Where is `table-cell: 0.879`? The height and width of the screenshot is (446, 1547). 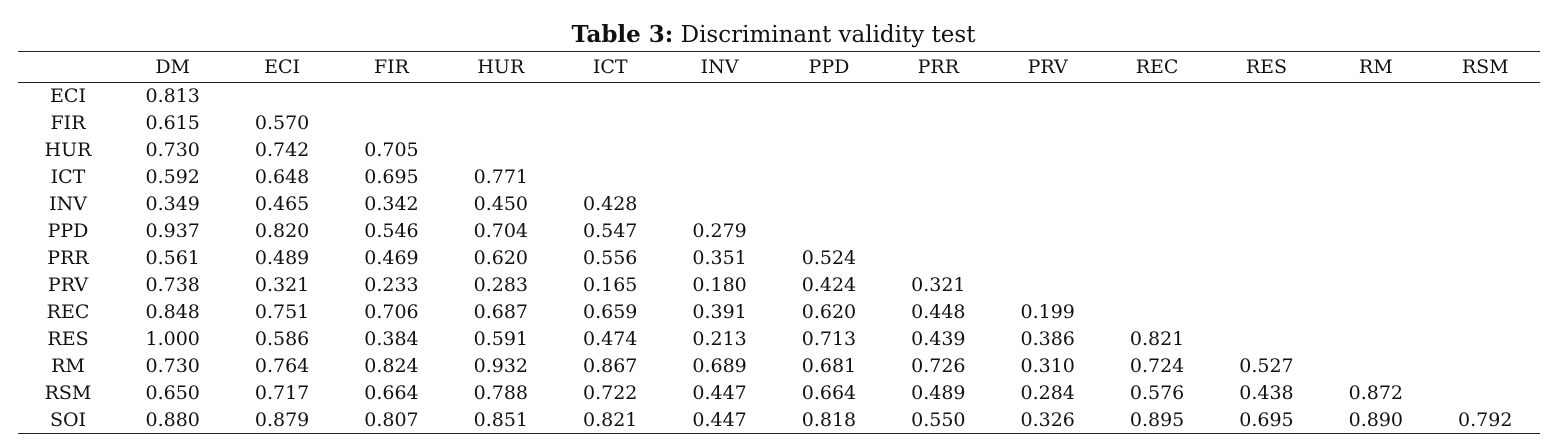 table-cell: 0.879 is located at coordinates (282, 420).